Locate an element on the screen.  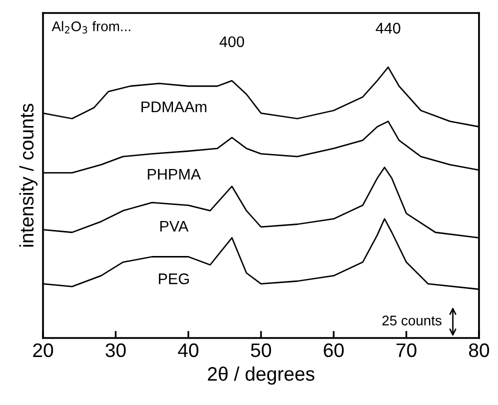
x-axis-title: 2θ / degrees is located at coordinates (261, 375).